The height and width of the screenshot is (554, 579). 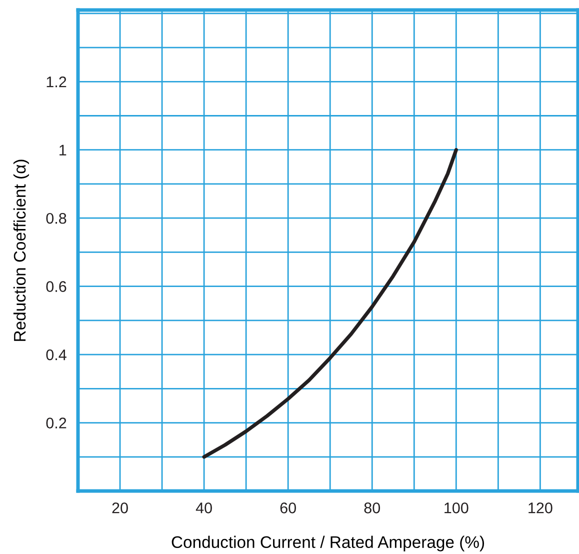 What do you see at coordinates (63, 150) in the screenshot?
I see `y-tick-label: 1` at bounding box center [63, 150].